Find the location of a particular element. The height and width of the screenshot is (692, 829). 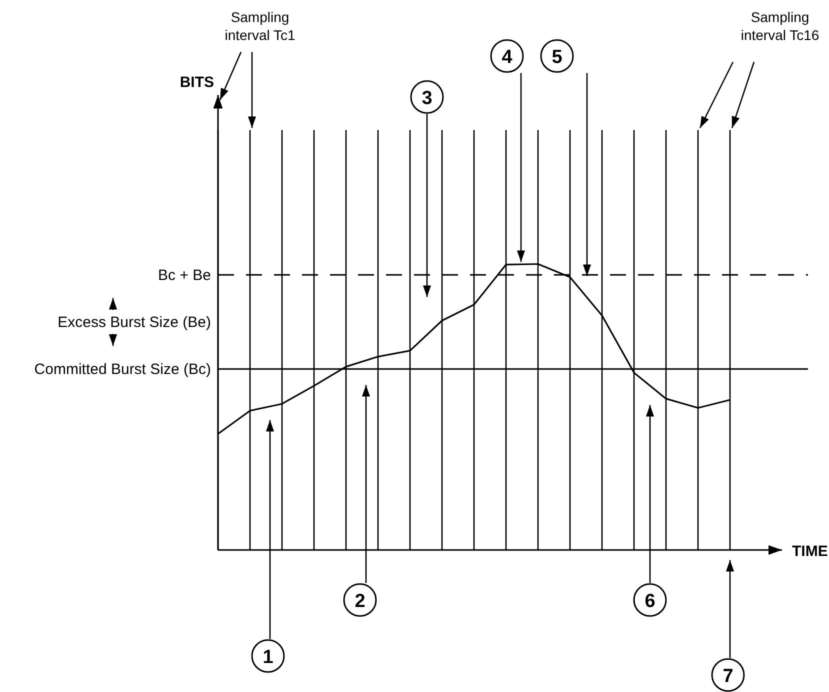

text: 7 is located at coordinates (728, 676).